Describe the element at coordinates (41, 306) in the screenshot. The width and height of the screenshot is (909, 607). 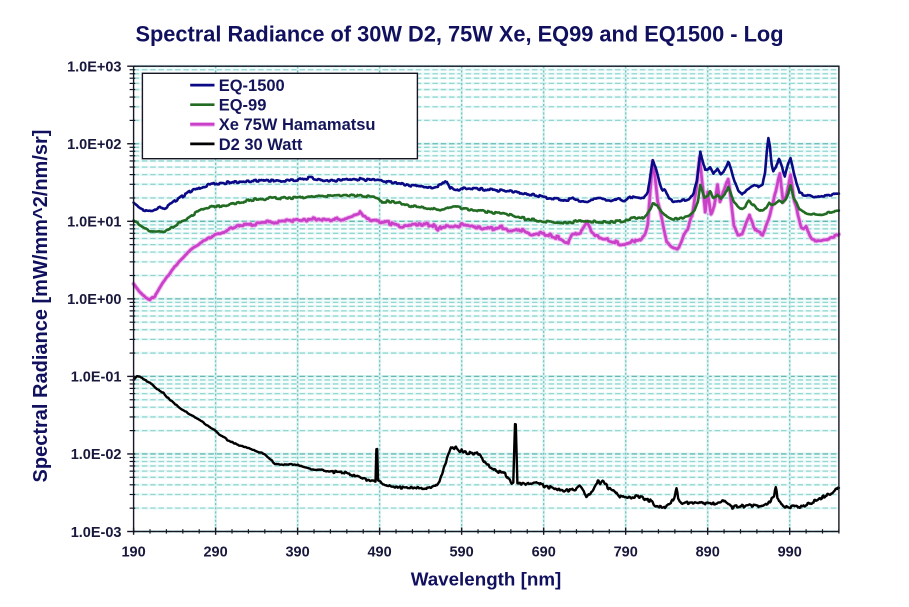
I see `svg-text:Spectral Radiance [mW/mm^2/nm/: Spectral Radiance [mW/mm^2/nm/sr]` at that location.